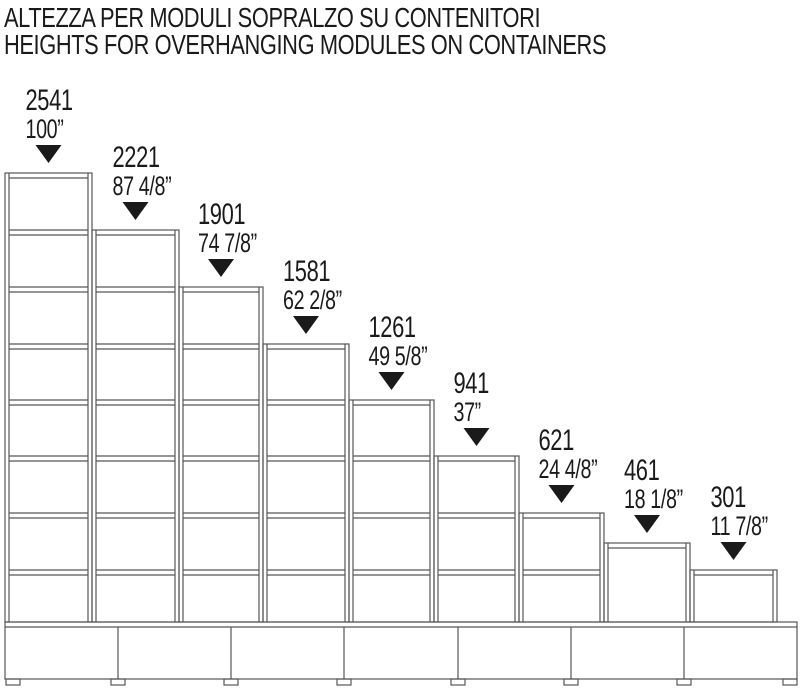 The image size is (802, 690). Describe the element at coordinates (398, 357) in the screenshot. I see `height-inches-value: 49 5/8”` at that location.